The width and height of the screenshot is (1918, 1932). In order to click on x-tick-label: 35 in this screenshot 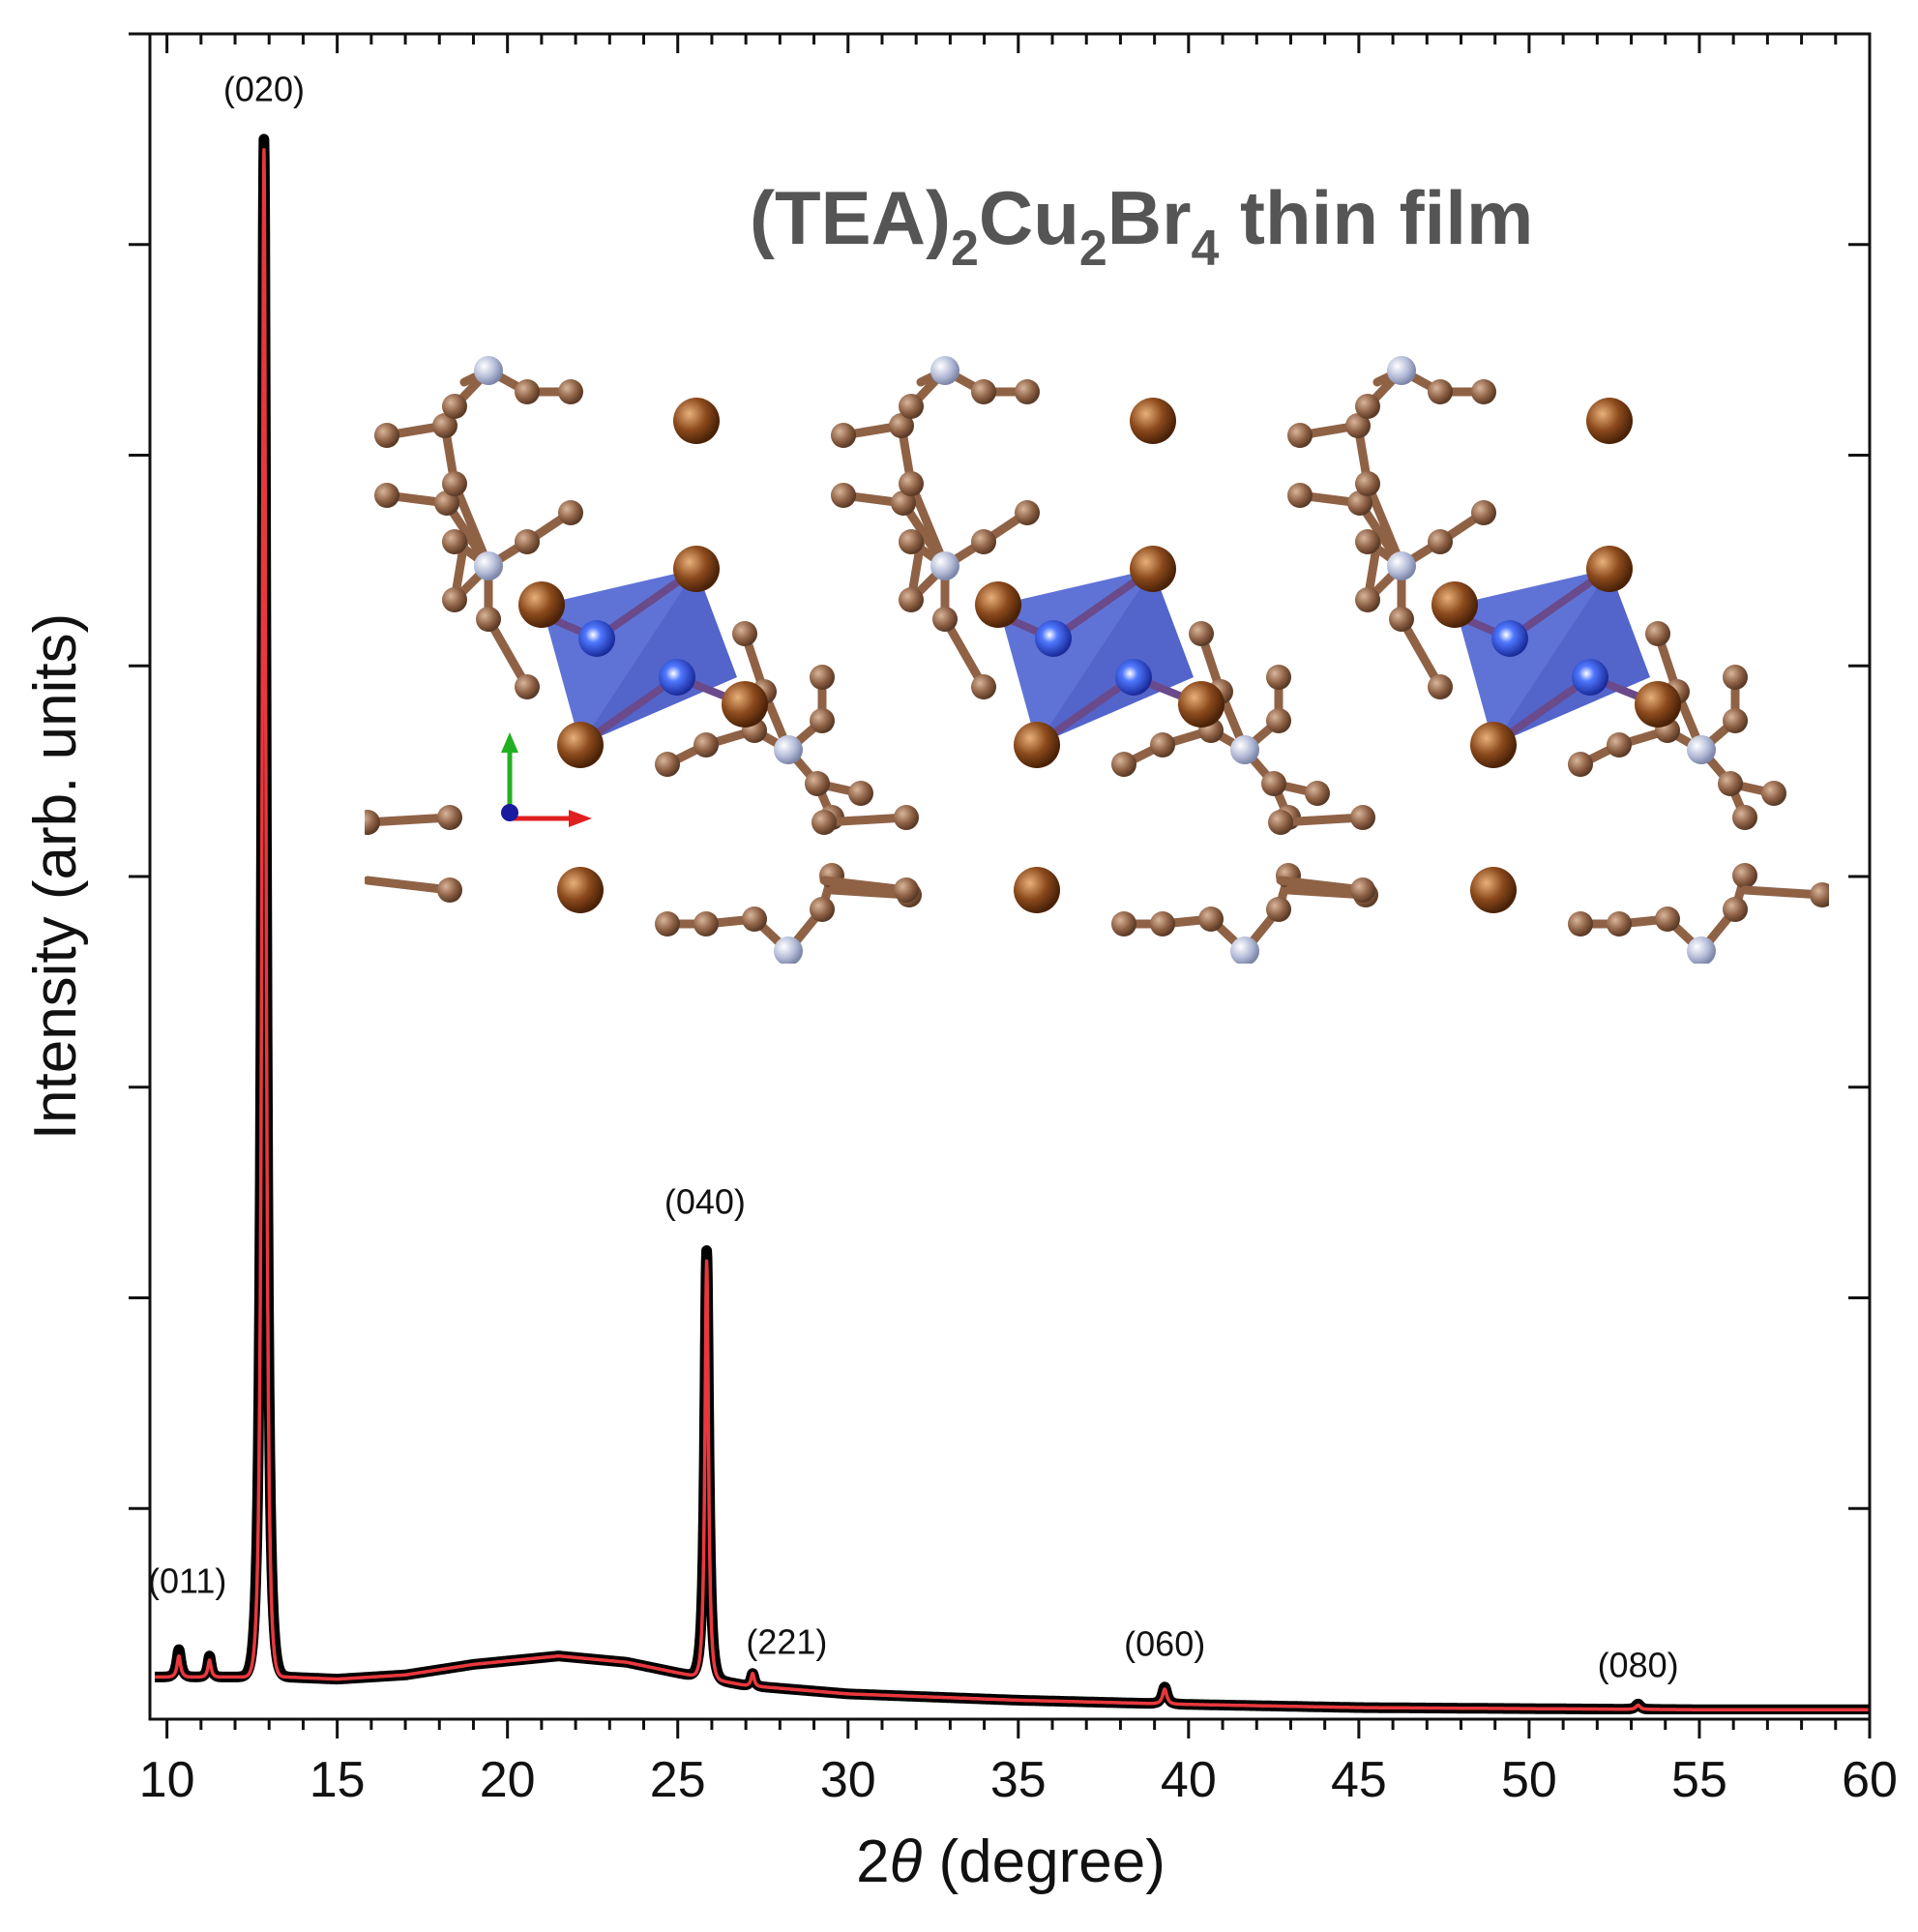, I will do `click(1019, 1780)`.